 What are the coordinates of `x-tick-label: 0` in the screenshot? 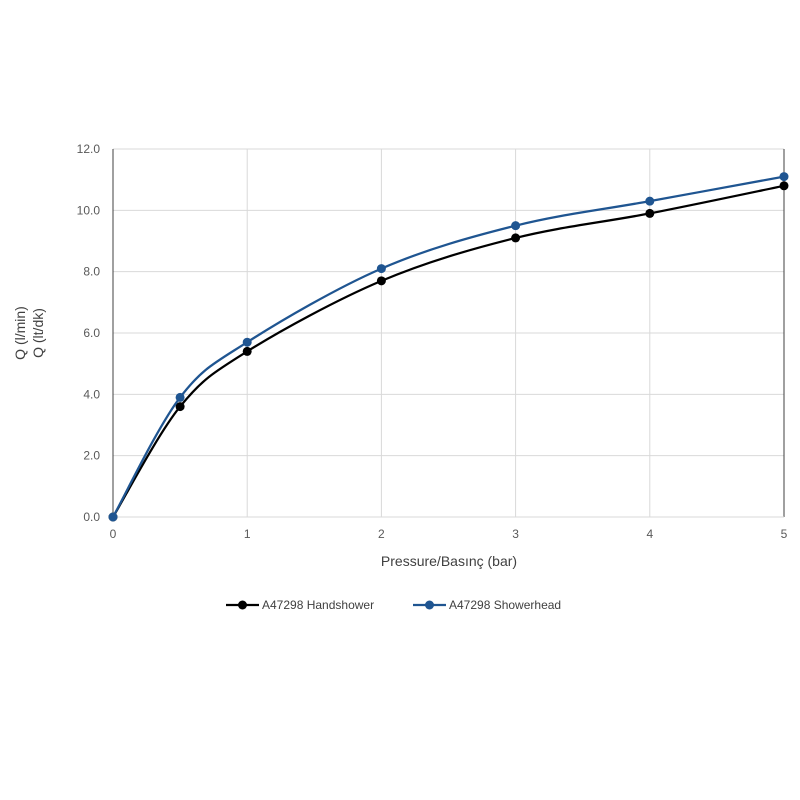 It's located at (113, 534).